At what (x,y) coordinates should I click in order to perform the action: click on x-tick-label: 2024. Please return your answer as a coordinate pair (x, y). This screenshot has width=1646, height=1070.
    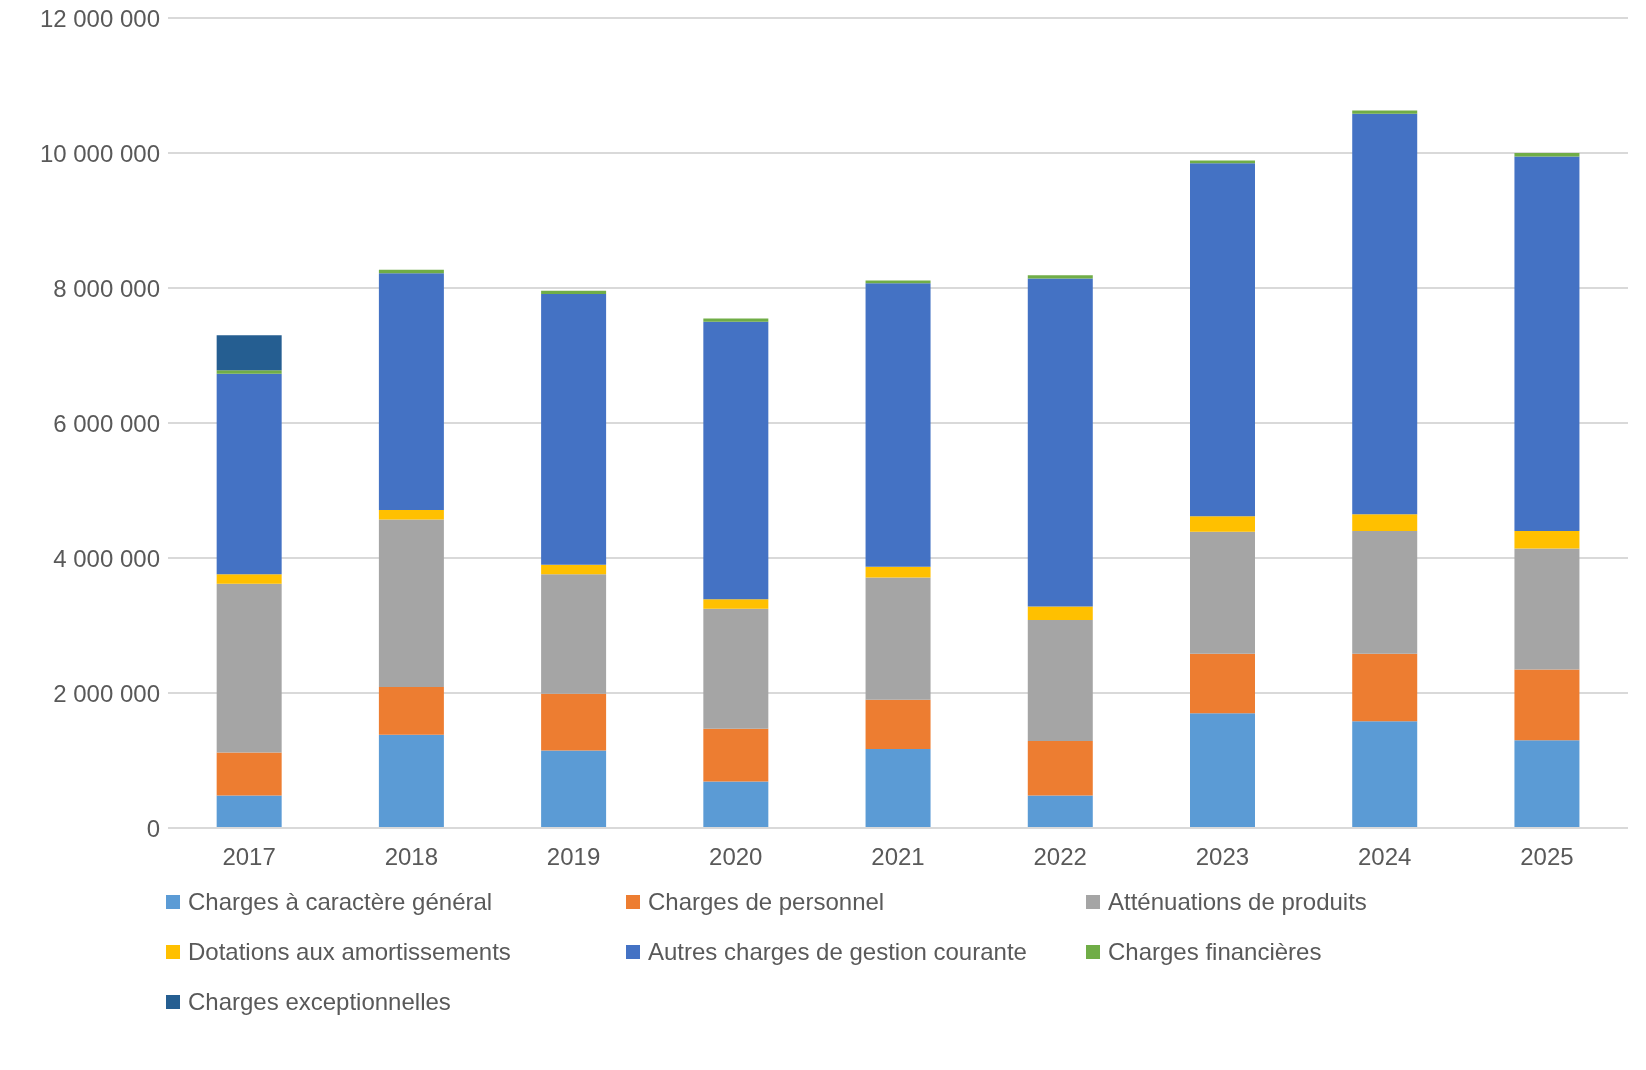
    Looking at the image, I should click on (1384, 857).